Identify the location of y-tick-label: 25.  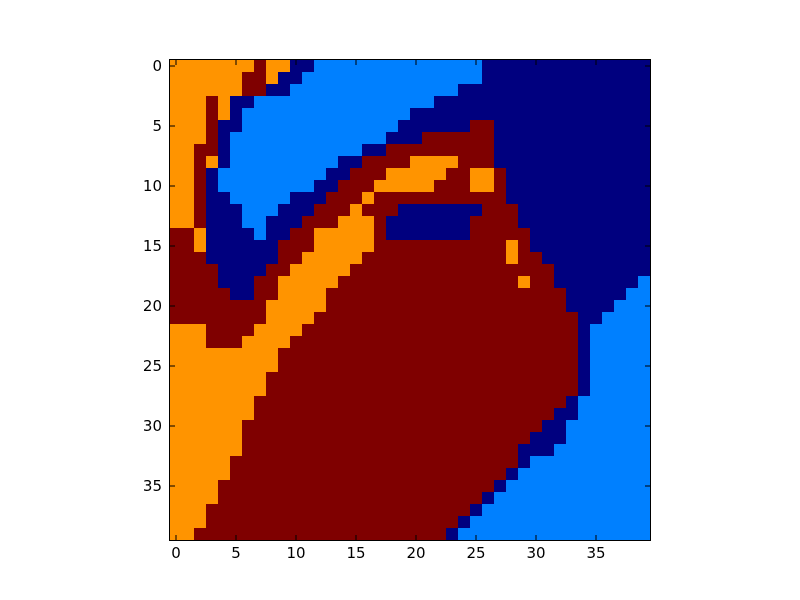
(152, 366).